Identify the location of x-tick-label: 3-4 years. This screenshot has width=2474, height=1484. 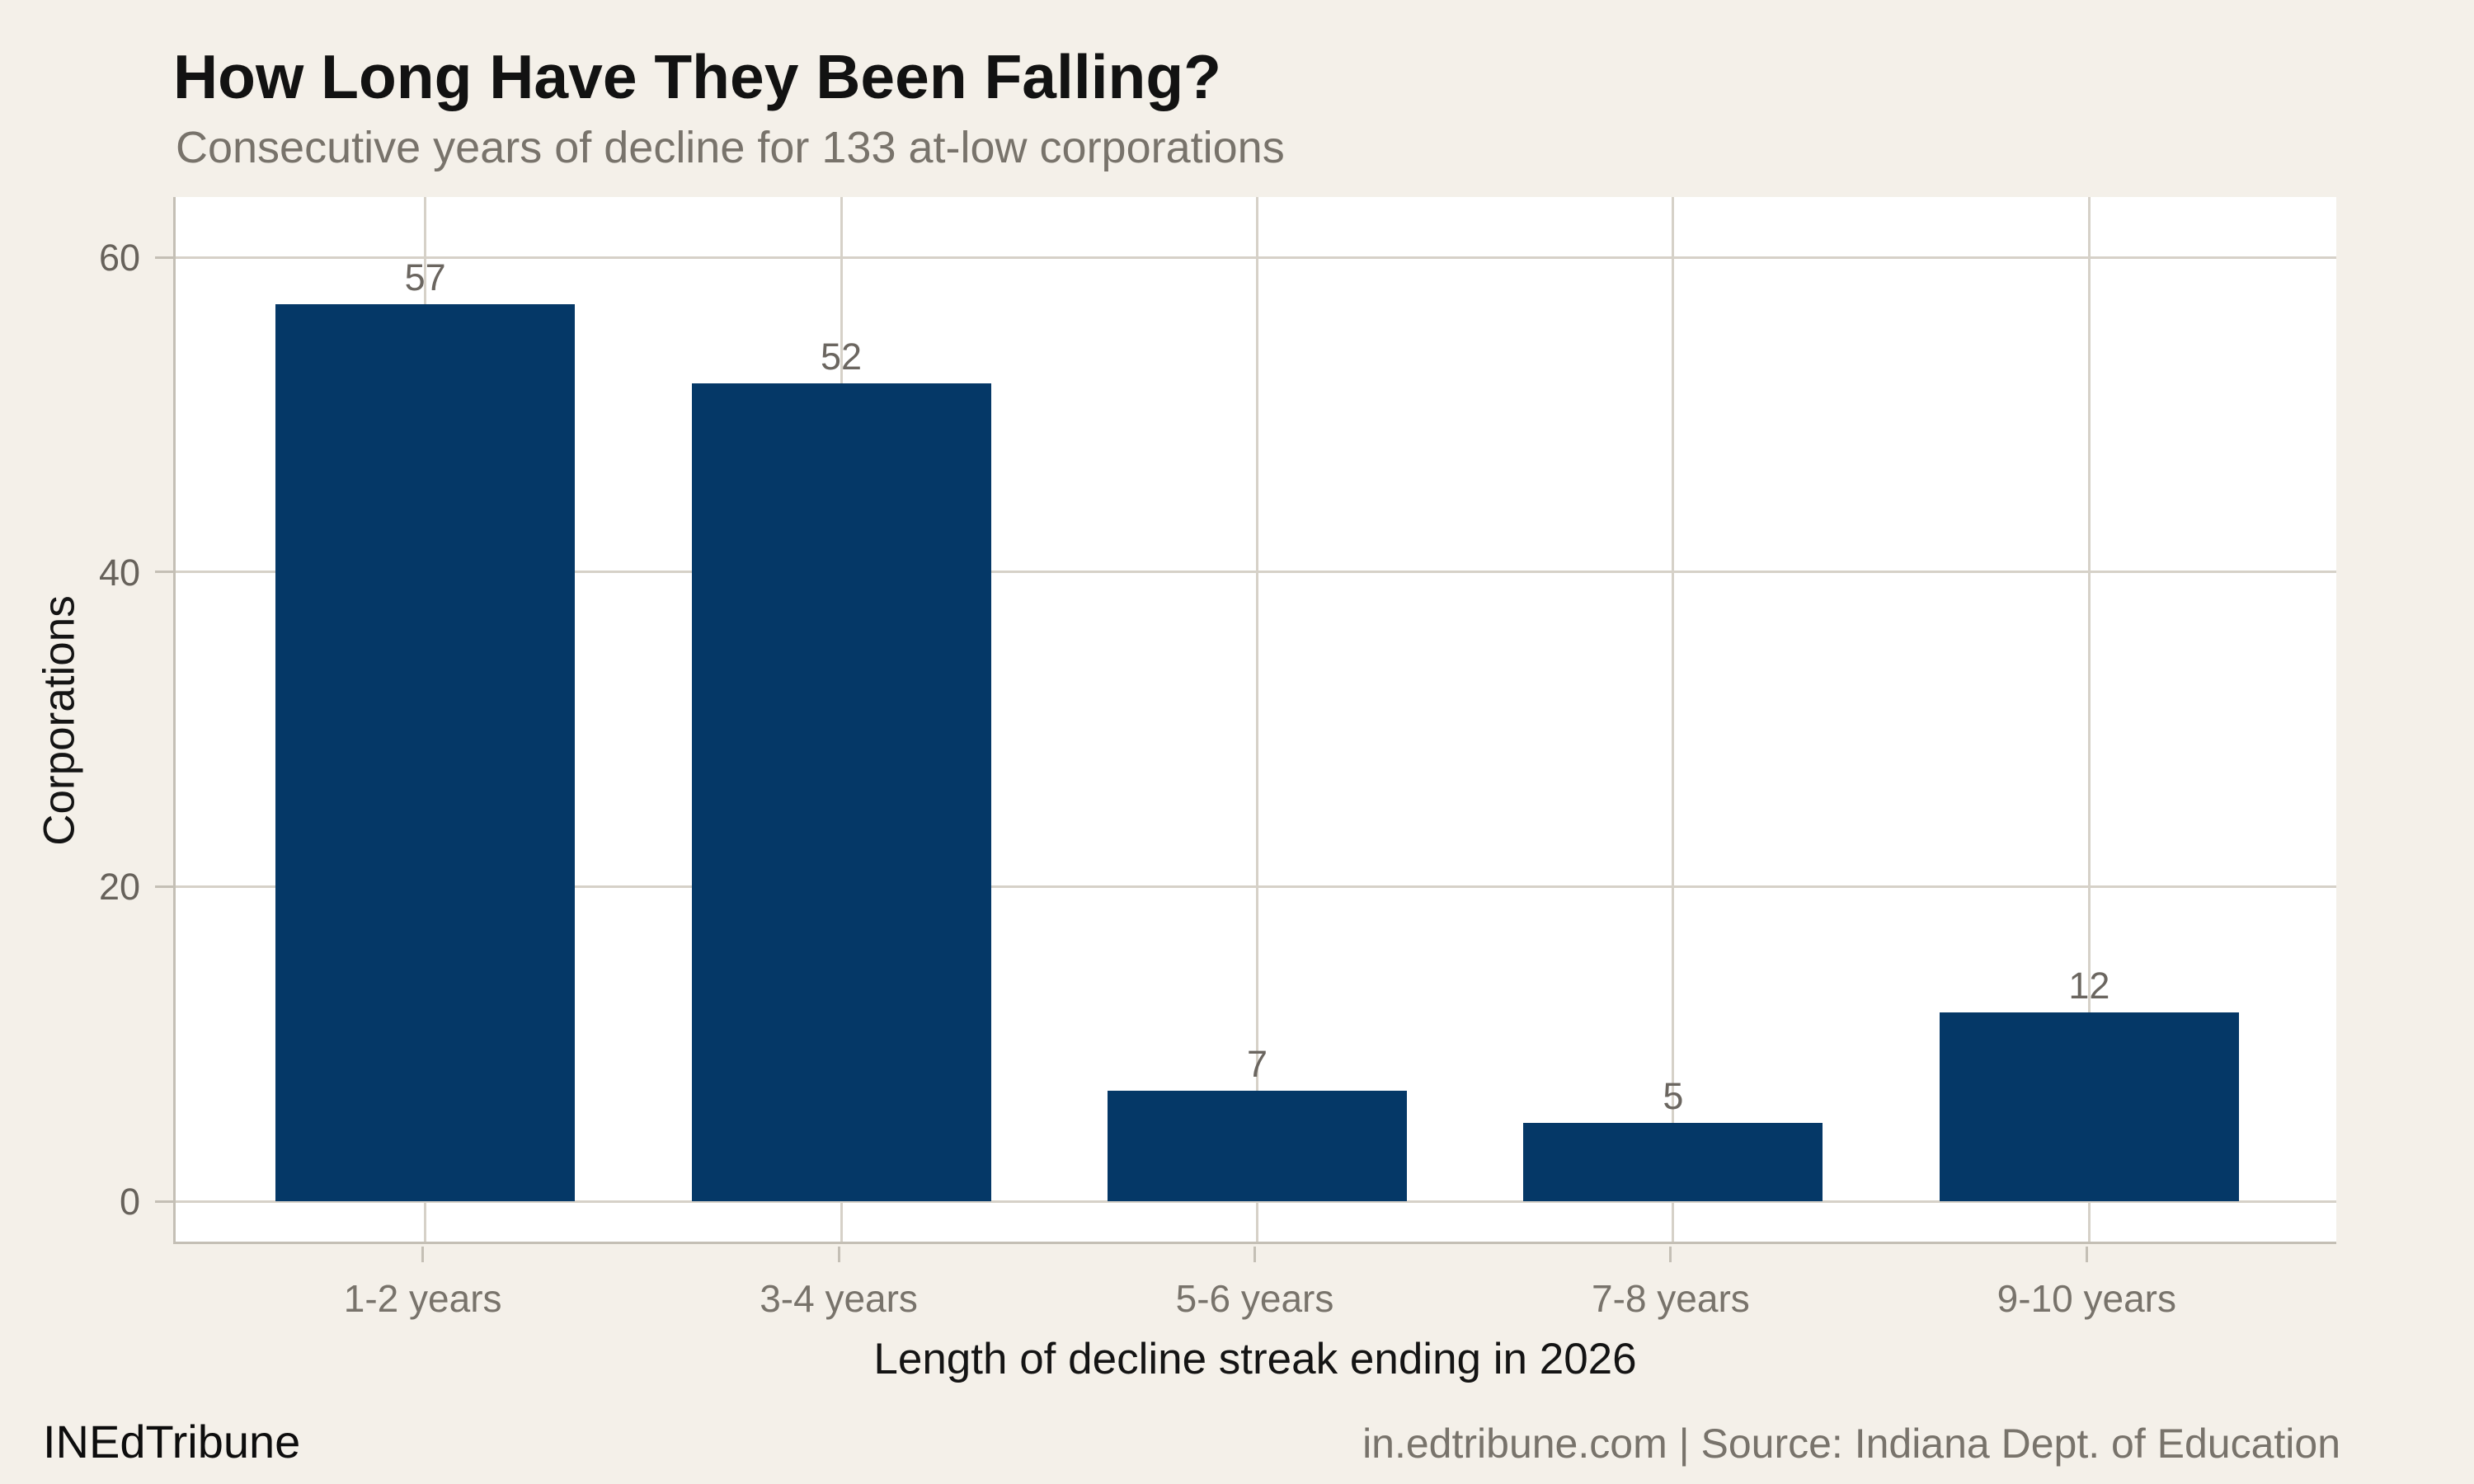
(839, 1298).